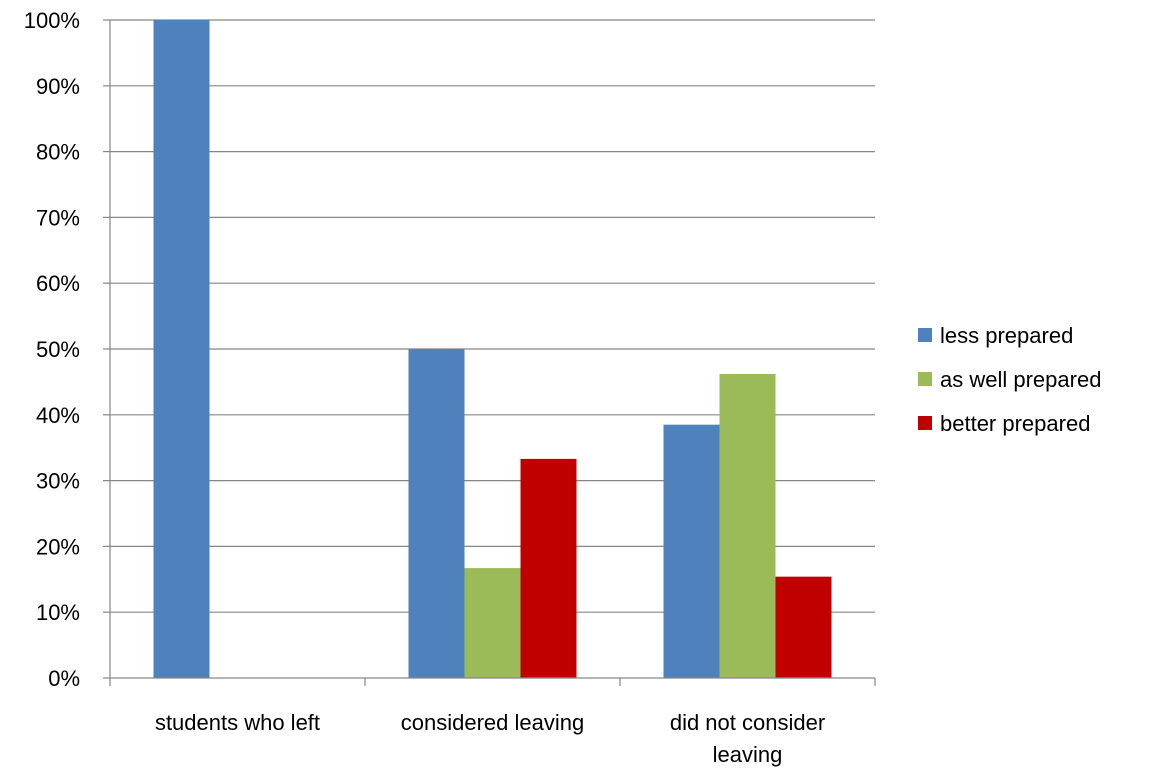  Describe the element at coordinates (58, 612) in the screenshot. I see `y-tick-label: 10%` at that location.